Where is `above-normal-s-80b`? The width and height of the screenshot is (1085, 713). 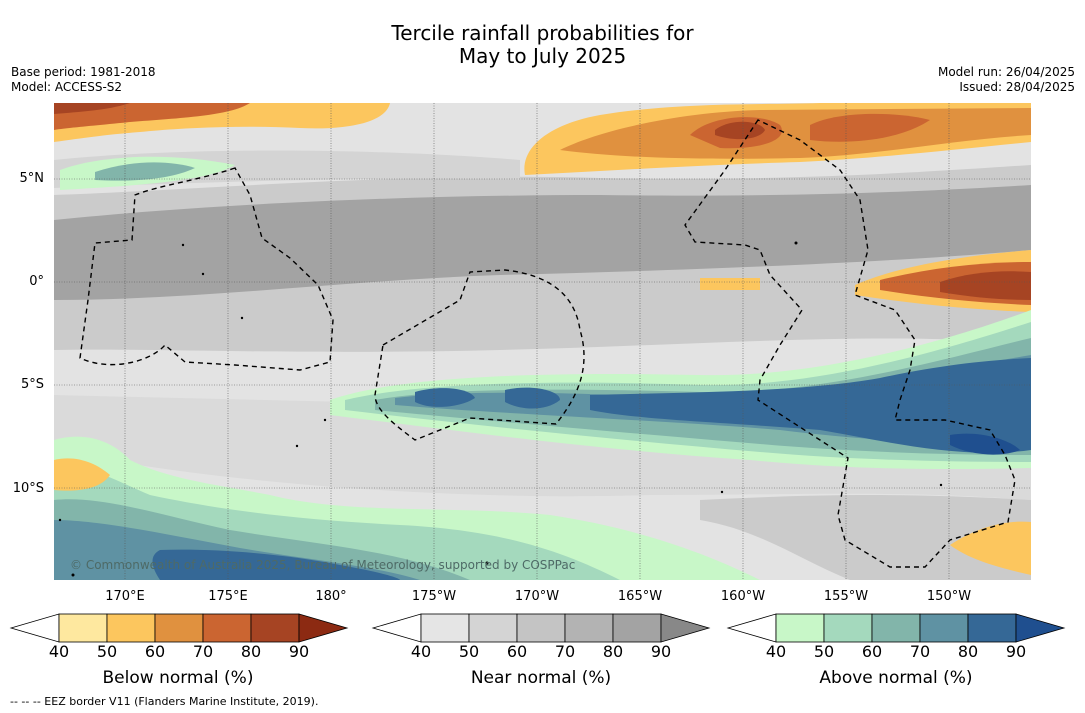
above-normal-s-80b is located at coordinates (445, 397).